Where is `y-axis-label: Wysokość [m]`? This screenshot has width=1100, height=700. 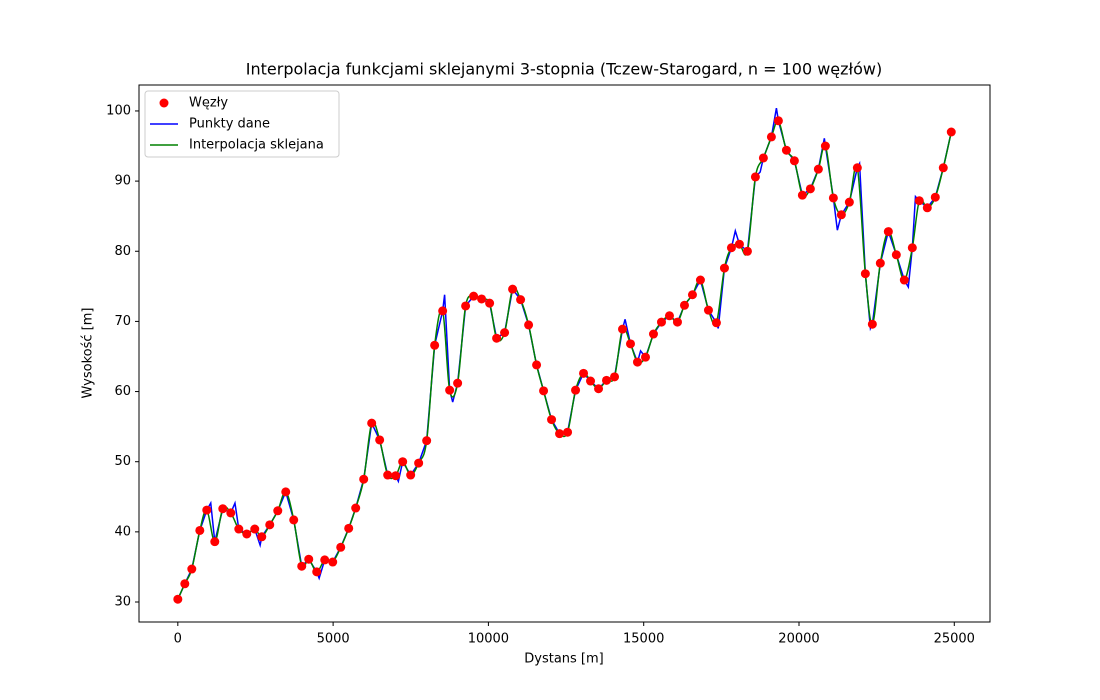
y-axis-label: Wysokość [m] is located at coordinates (88, 353).